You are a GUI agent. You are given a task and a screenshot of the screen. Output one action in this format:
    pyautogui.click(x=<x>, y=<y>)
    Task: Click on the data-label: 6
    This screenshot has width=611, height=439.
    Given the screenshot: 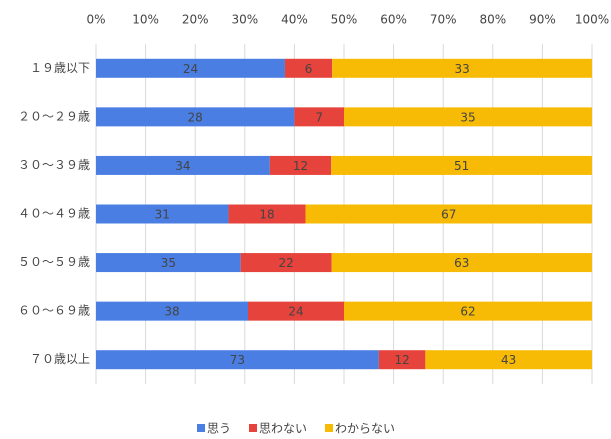 What is the action you would take?
    pyautogui.click(x=309, y=69)
    